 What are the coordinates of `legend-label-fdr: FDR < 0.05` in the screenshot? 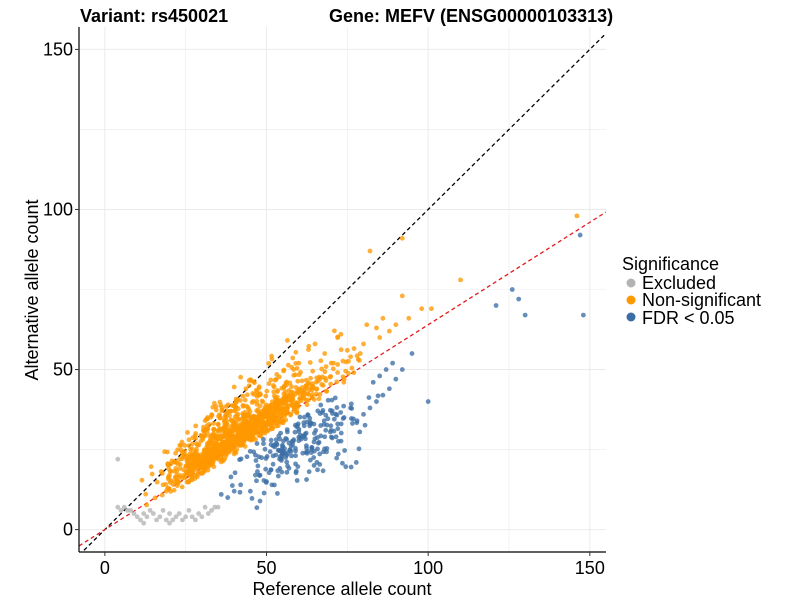 It's located at (688, 318).